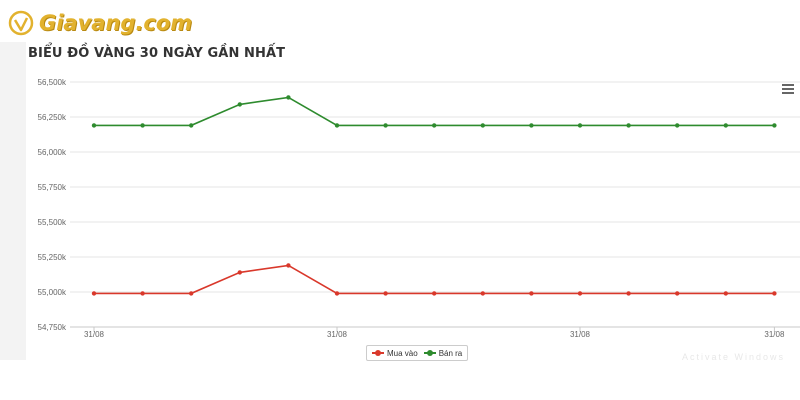  What do you see at coordinates (52, 152) in the screenshot?
I see `y-tick-label: 56,000k` at bounding box center [52, 152].